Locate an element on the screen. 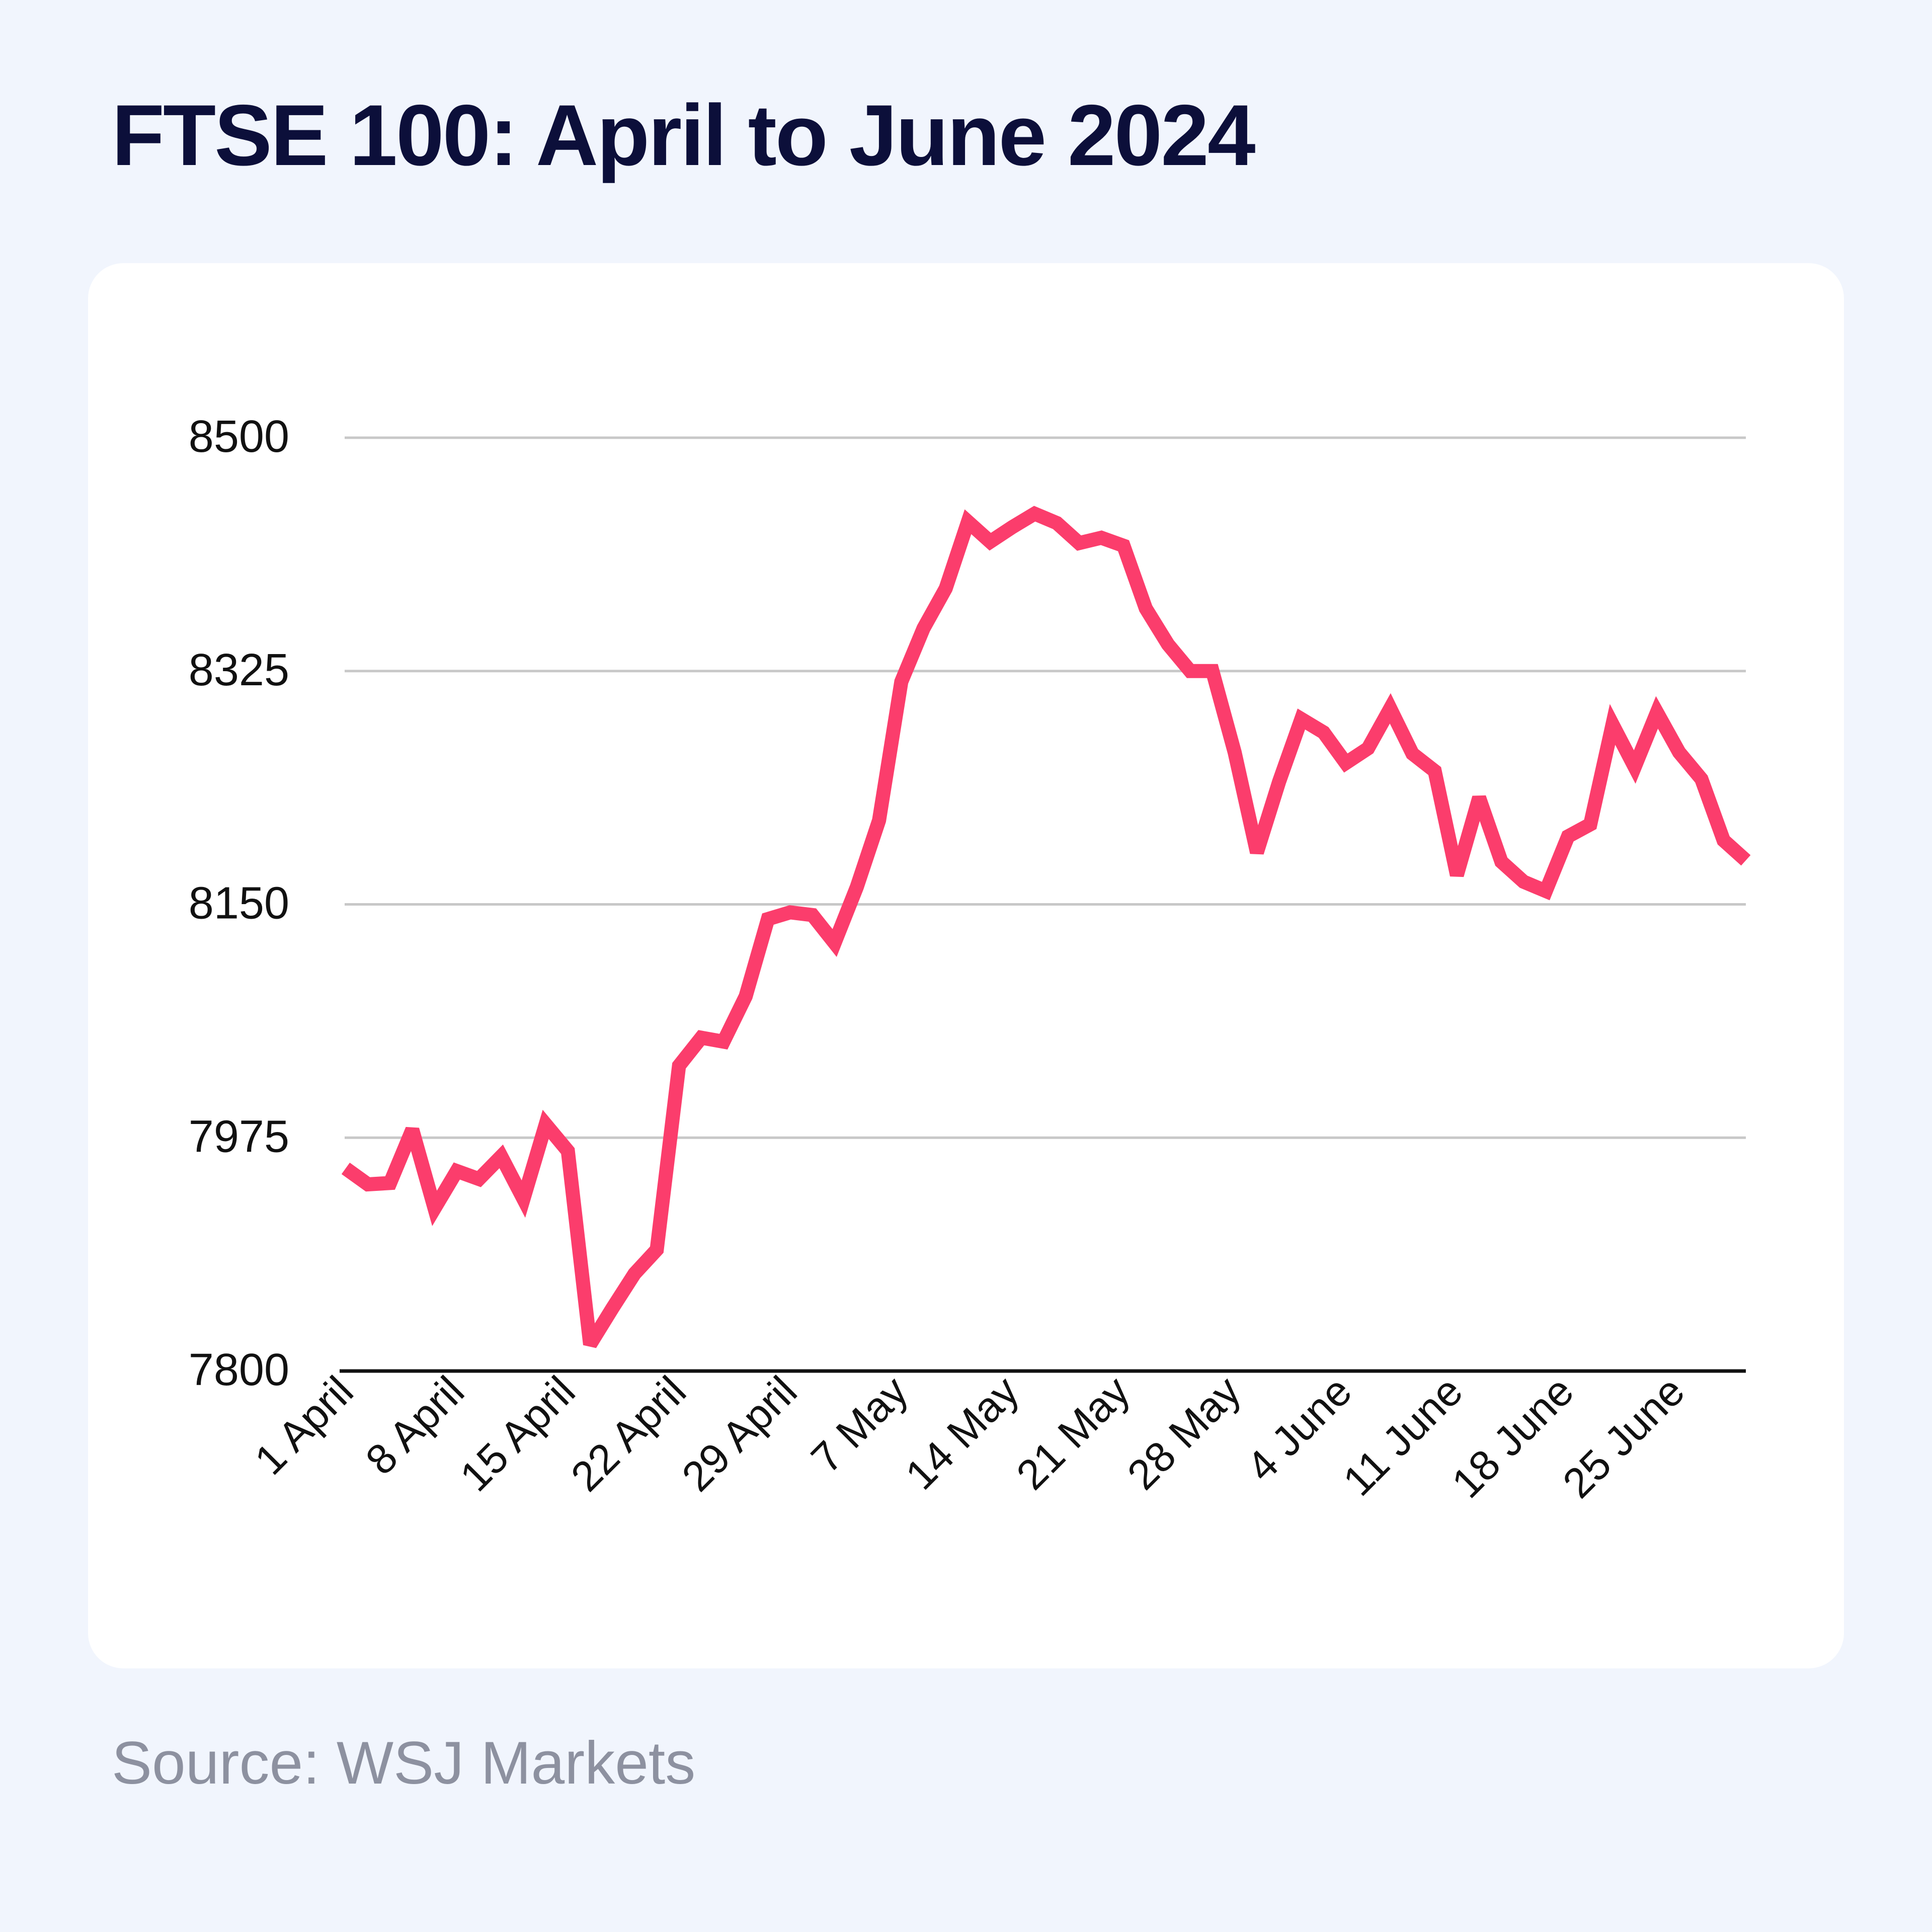 This screenshot has height=1932, width=1932. x-tick-label: 22 April is located at coordinates (629, 1433).